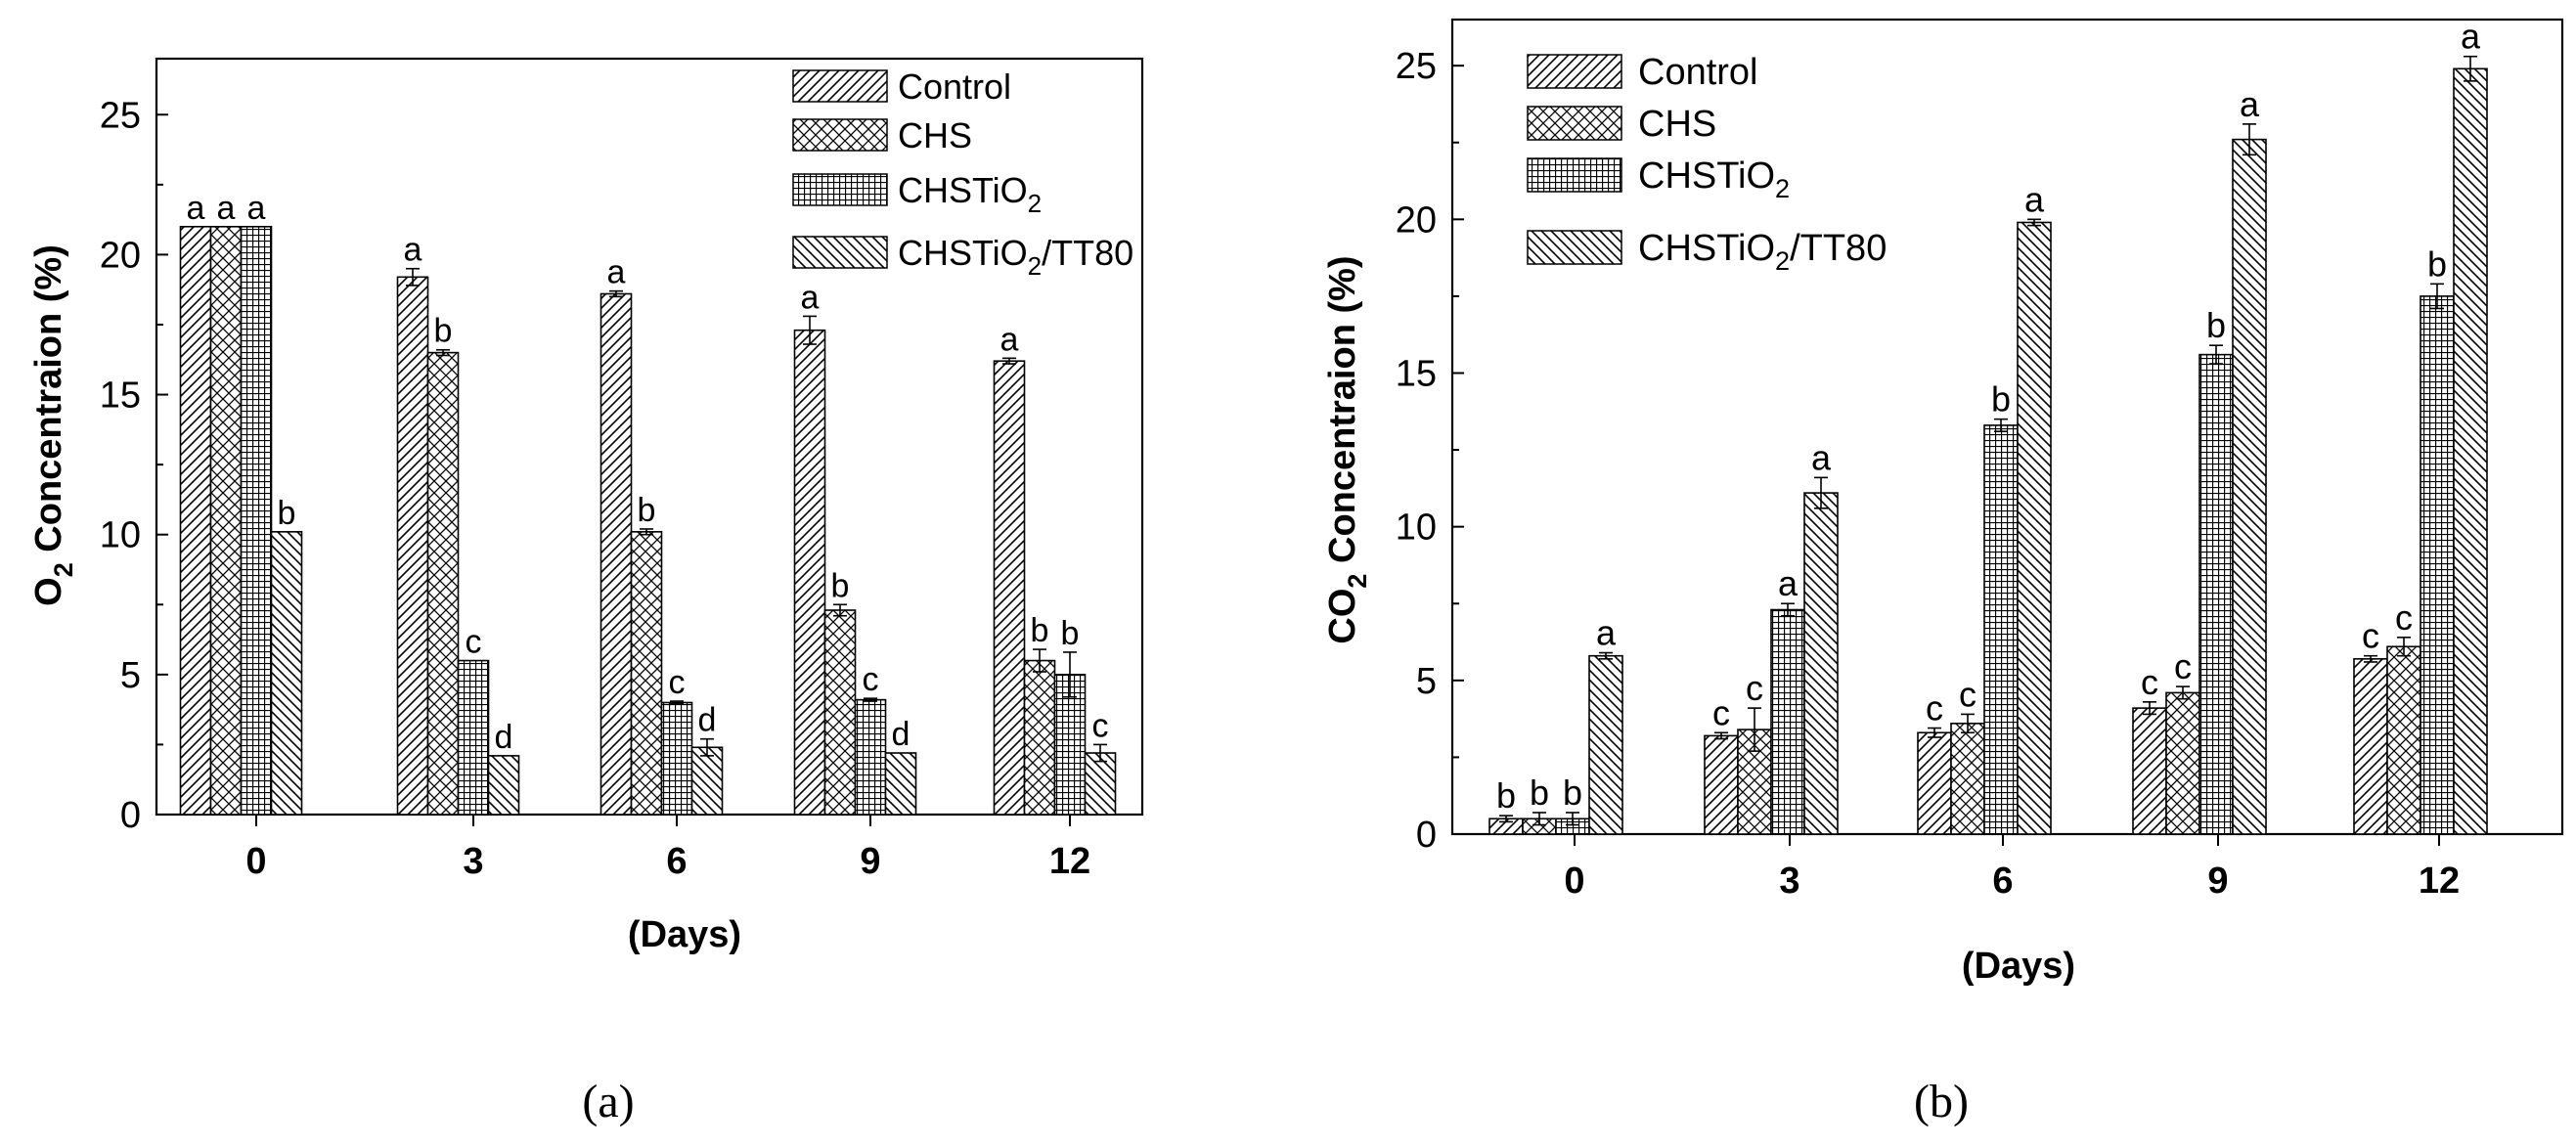 This screenshot has height=1148, width=2576. I want to click on panel-a-x-ticks: 0 3 6 9 12, so click(667, 848).